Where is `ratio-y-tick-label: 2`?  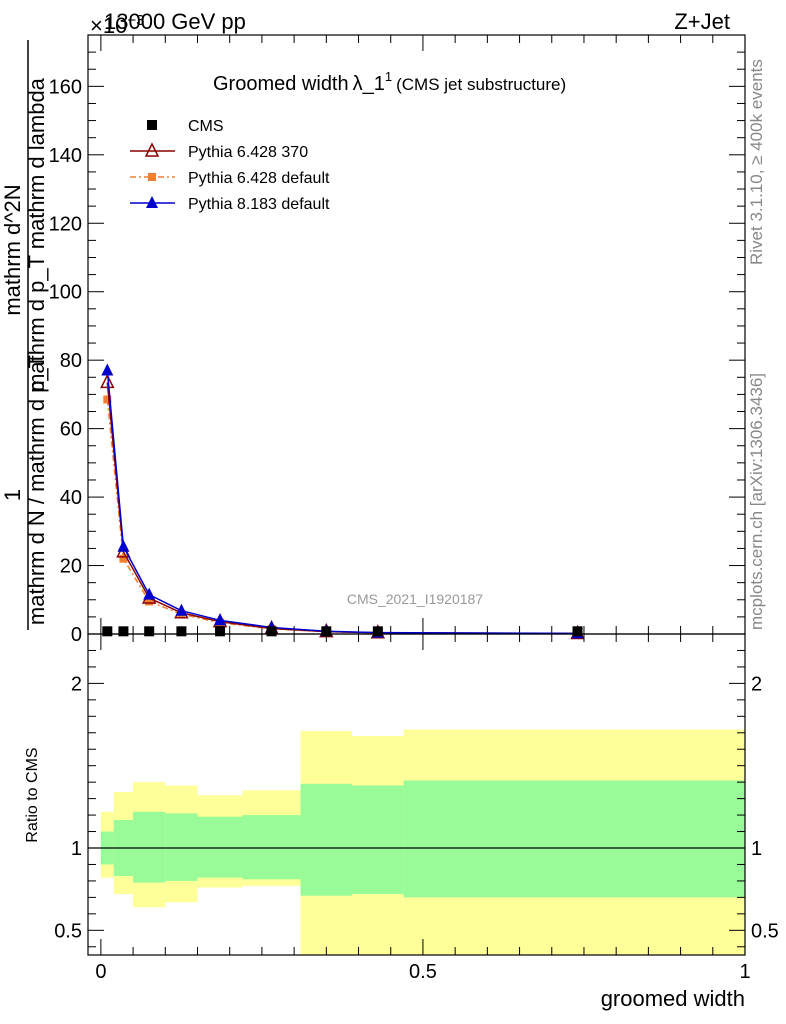
ratio-y-tick-label: 2 is located at coordinates (76, 684).